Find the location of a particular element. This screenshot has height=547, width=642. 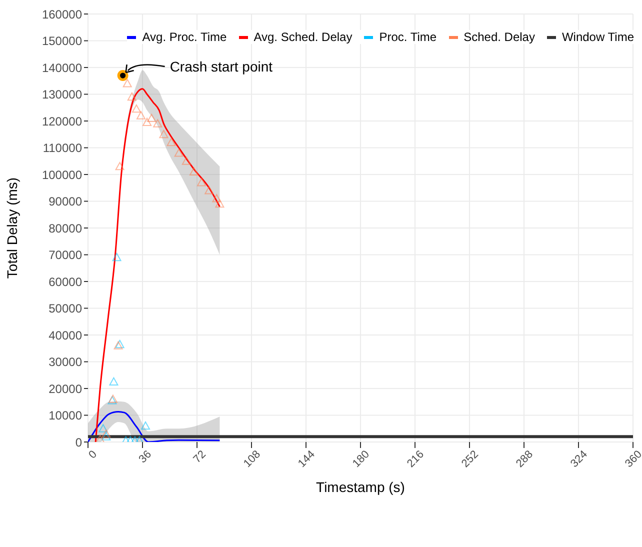

y-tick-label: 0 is located at coordinates (78, 442).